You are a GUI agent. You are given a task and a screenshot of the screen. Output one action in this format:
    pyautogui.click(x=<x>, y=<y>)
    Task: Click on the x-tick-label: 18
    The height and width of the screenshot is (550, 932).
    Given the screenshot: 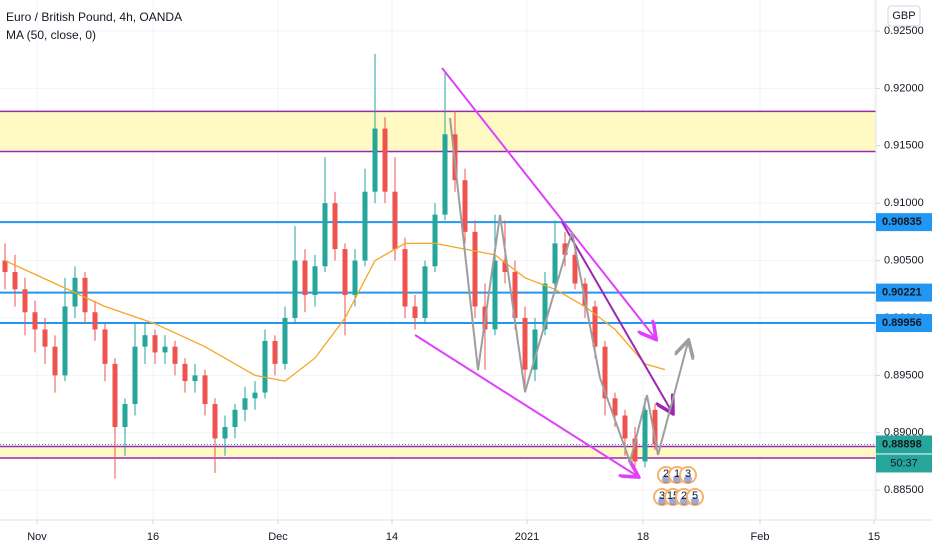 What is the action you would take?
    pyautogui.click(x=643, y=537)
    